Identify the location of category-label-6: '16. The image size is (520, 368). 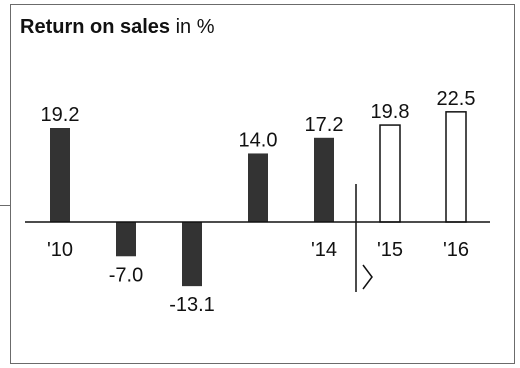
(456, 250).